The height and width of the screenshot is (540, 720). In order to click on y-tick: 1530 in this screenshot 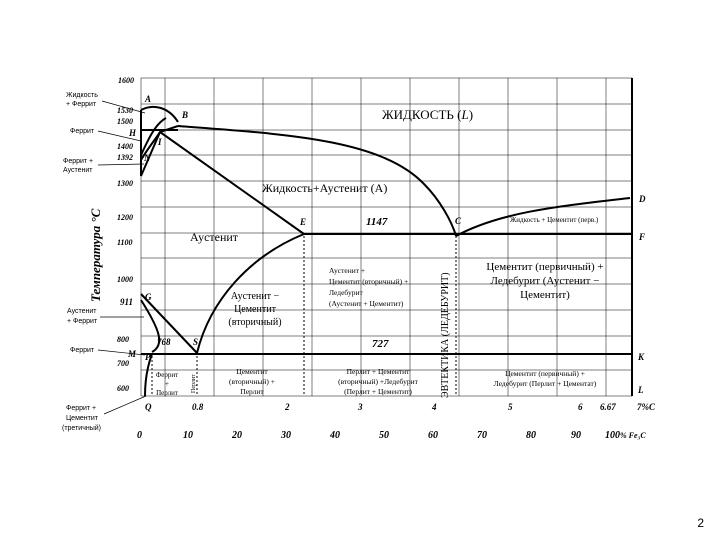, I will do `click(125, 110)`.